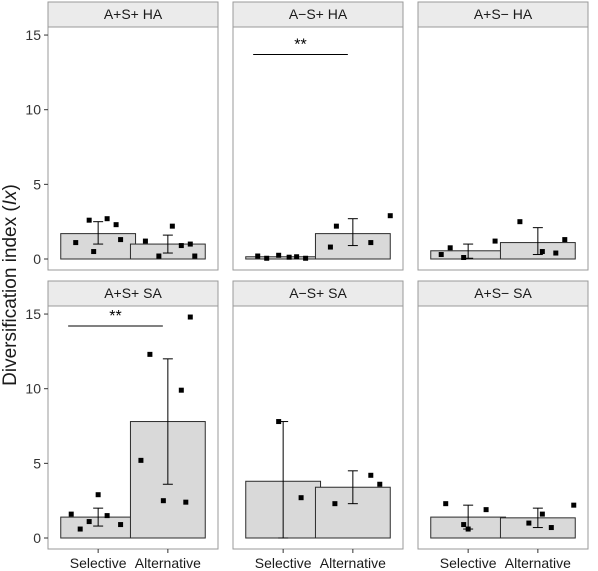 The image size is (598, 571). I want to click on panel-title: A−S+ SA, so click(318, 293).